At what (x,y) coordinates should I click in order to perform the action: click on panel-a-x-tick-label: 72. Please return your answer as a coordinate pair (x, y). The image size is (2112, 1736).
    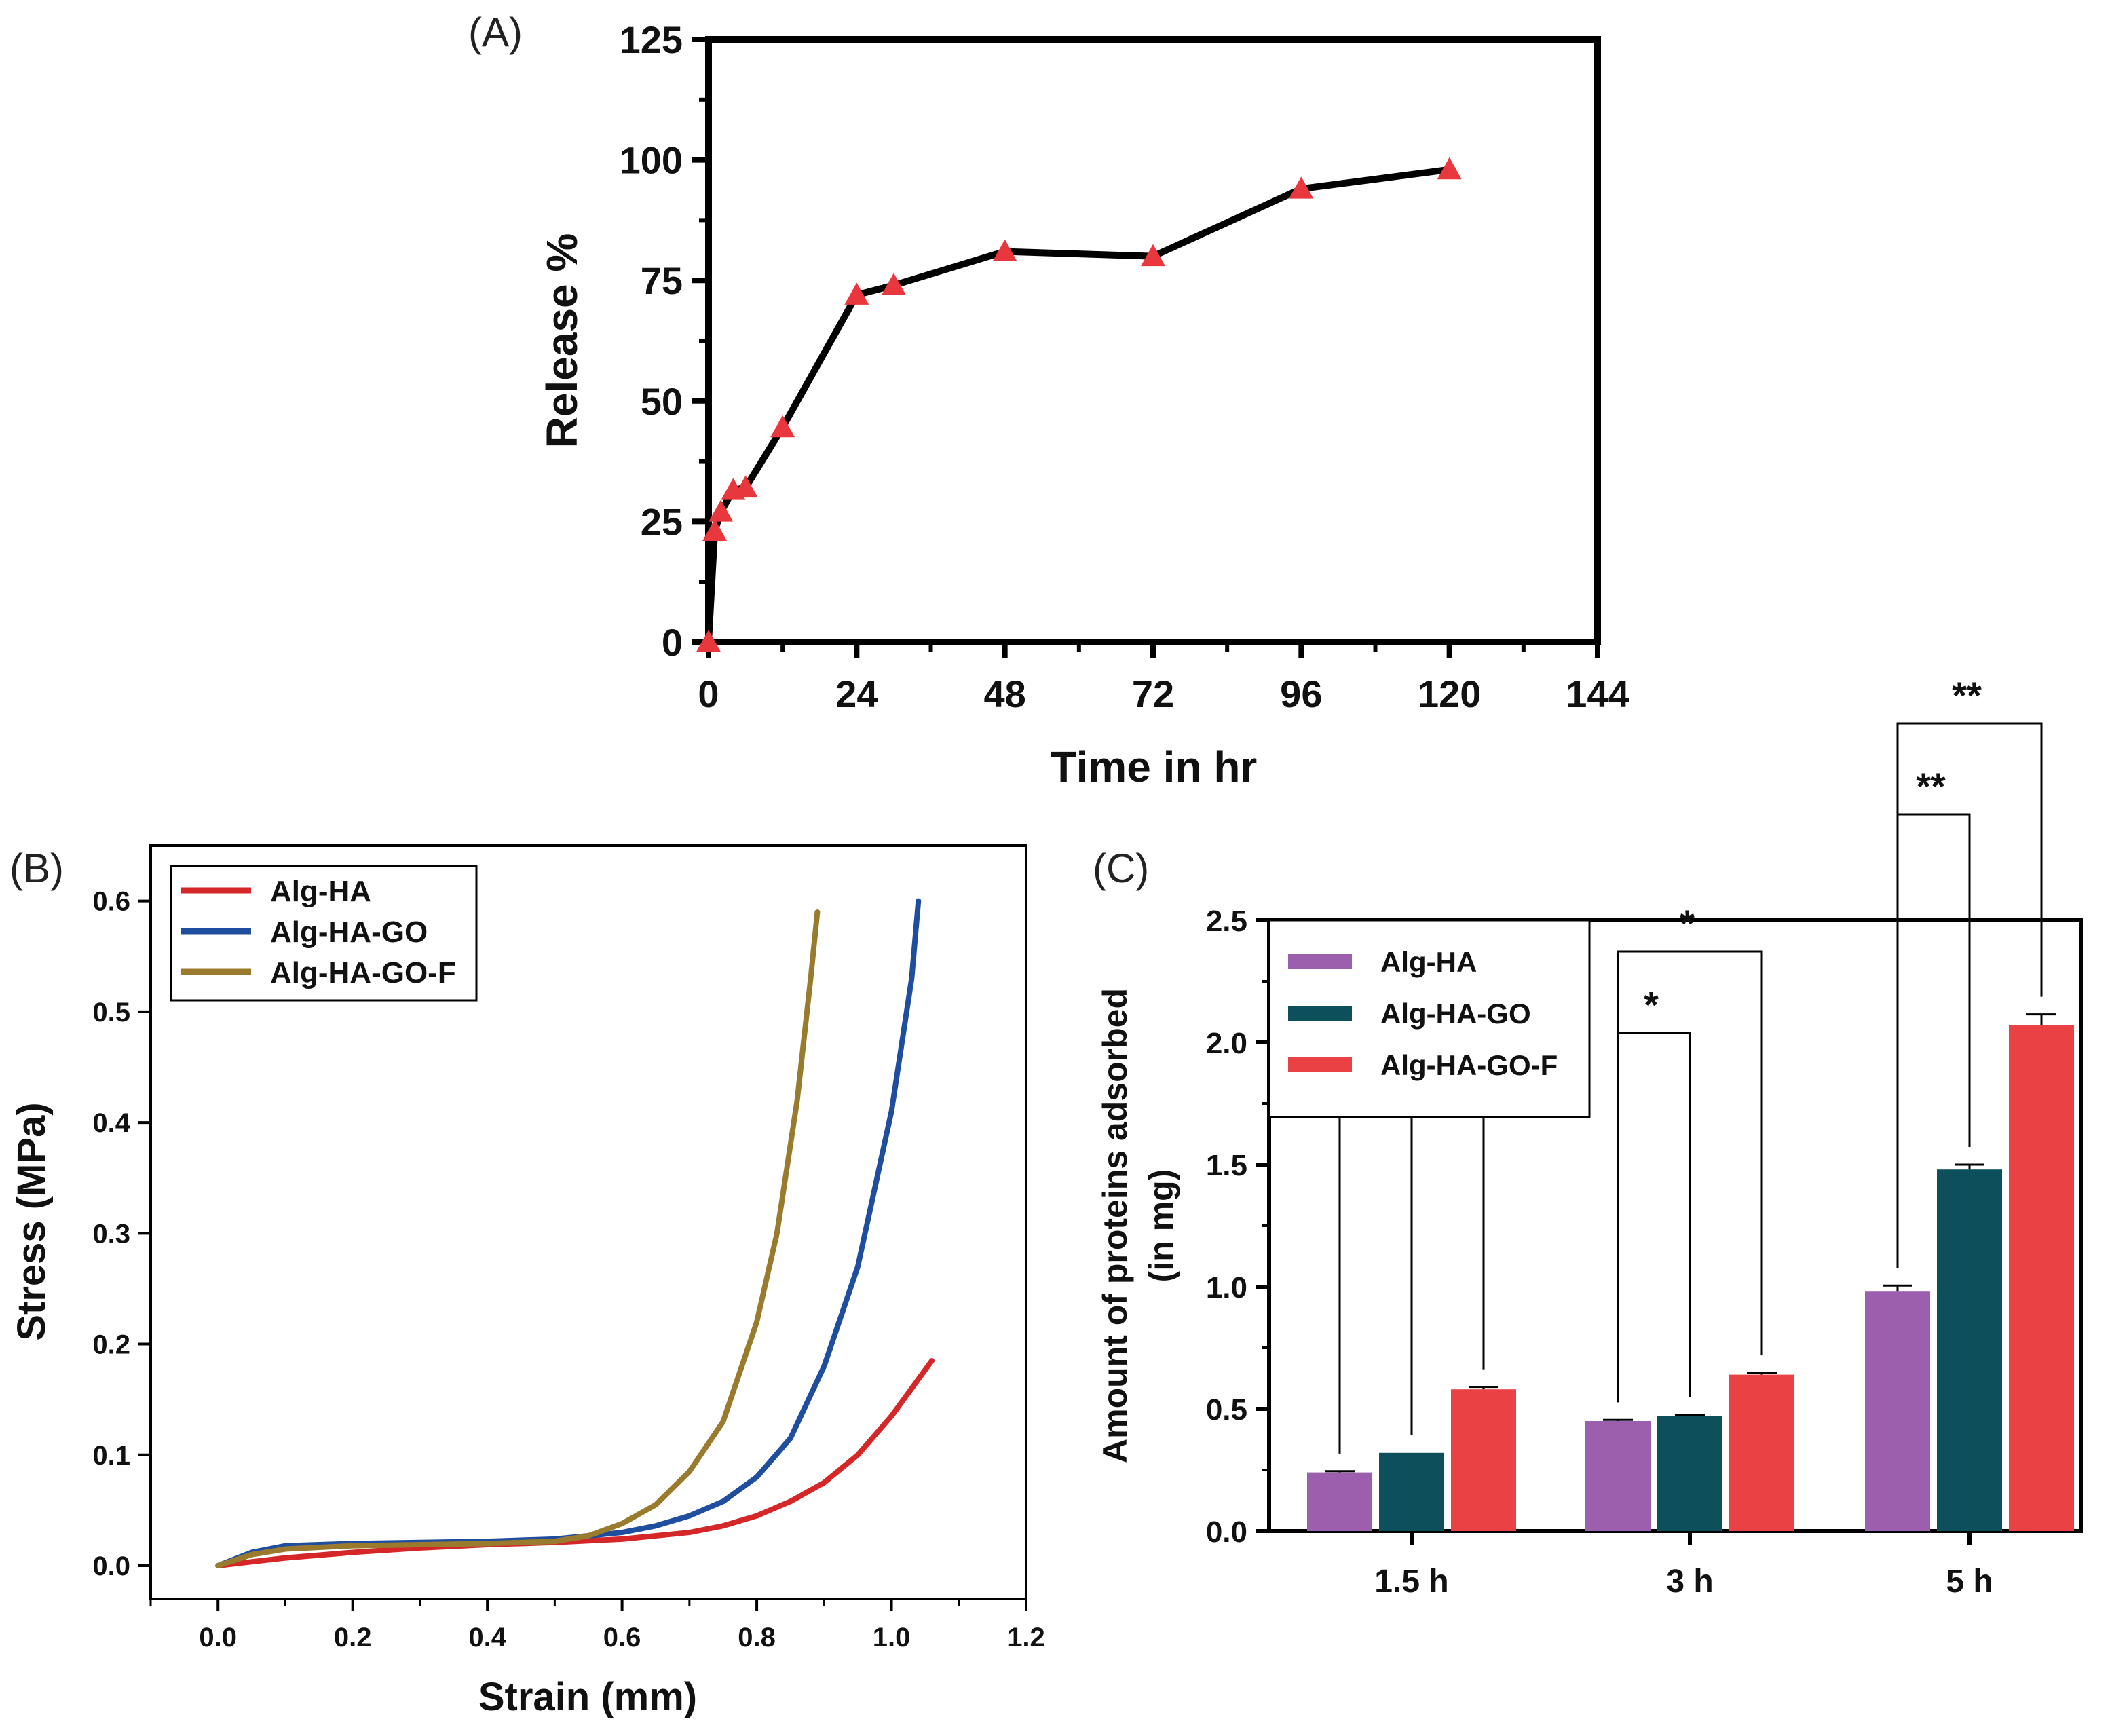
    Looking at the image, I should click on (1153, 694).